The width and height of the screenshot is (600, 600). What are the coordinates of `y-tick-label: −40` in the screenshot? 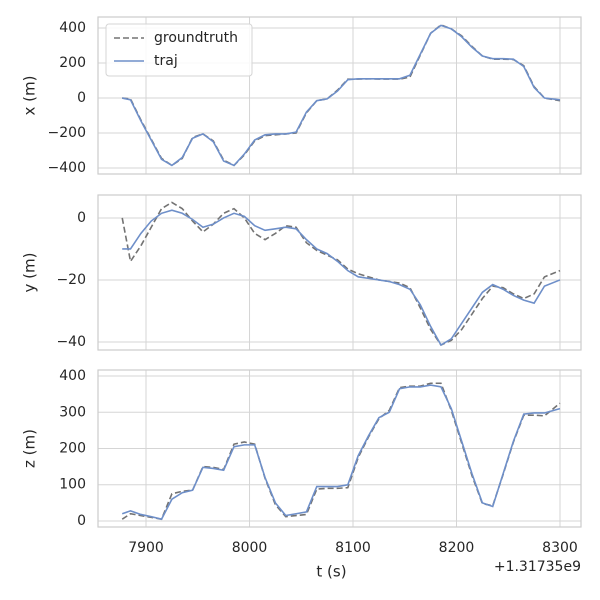 It's located at (71, 342).